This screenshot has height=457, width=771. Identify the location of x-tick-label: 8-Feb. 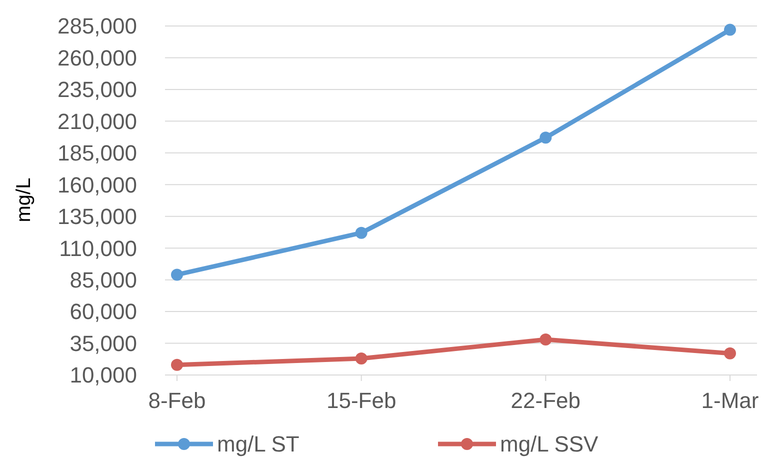
(177, 400).